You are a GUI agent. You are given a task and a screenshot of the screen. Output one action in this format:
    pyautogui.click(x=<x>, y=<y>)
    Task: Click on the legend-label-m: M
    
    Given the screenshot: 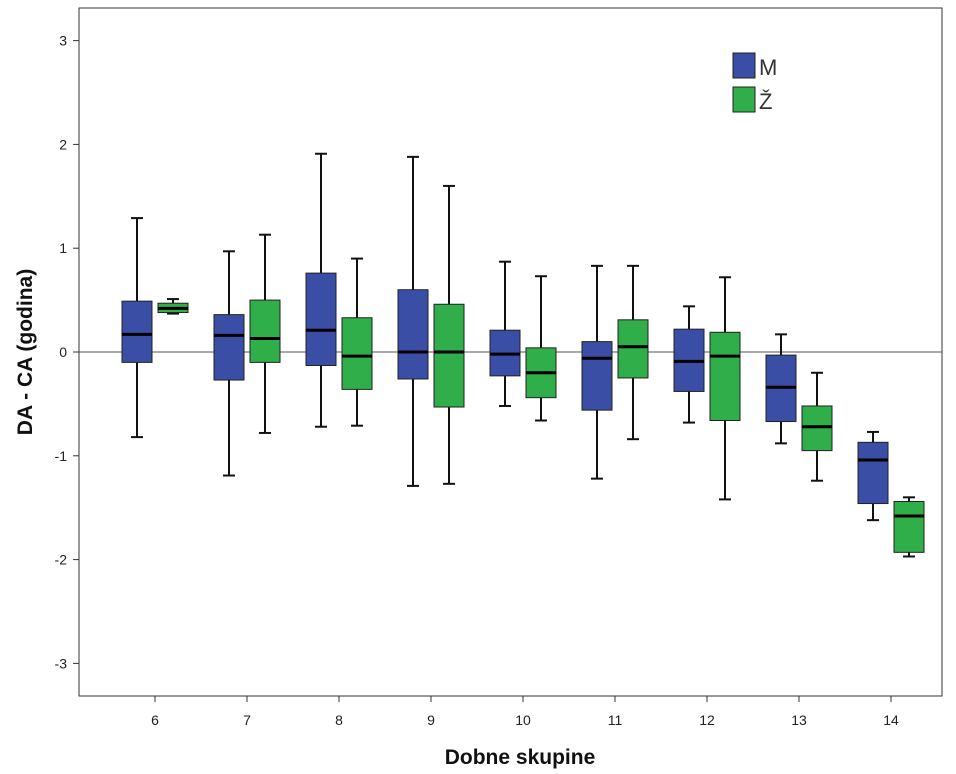 What is the action you would take?
    pyautogui.click(x=768, y=67)
    